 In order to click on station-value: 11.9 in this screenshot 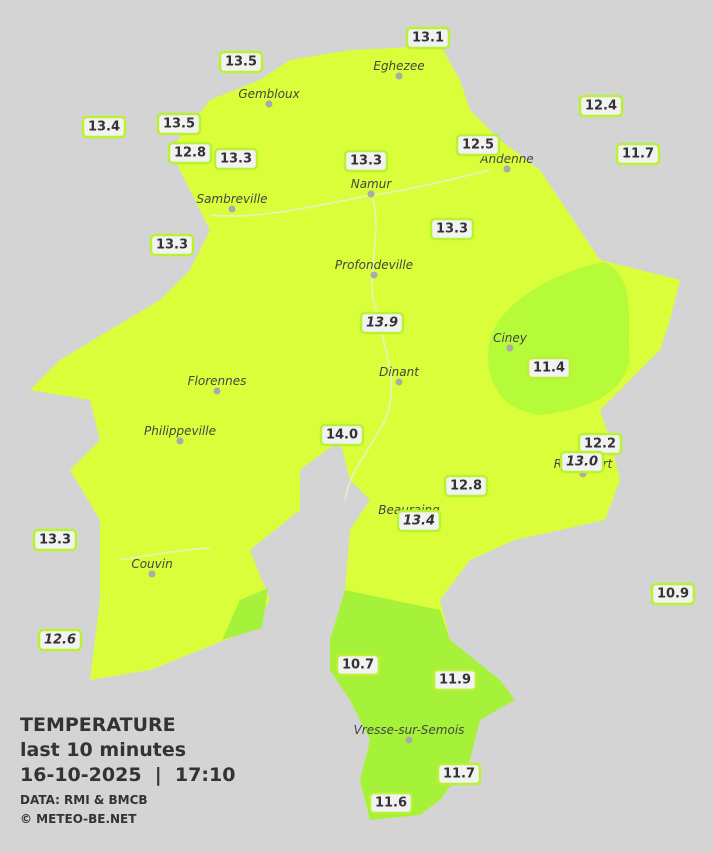, I will do `click(455, 680)`.